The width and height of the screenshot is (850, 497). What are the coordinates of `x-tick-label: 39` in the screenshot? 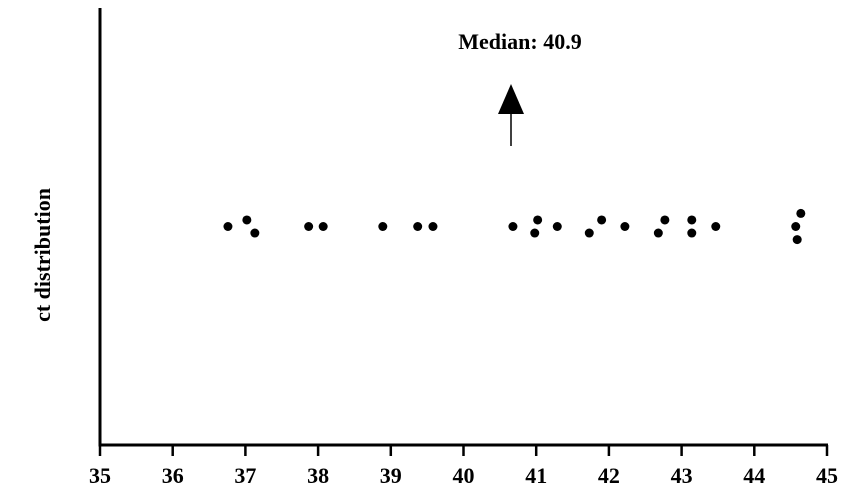 It's located at (391, 475).